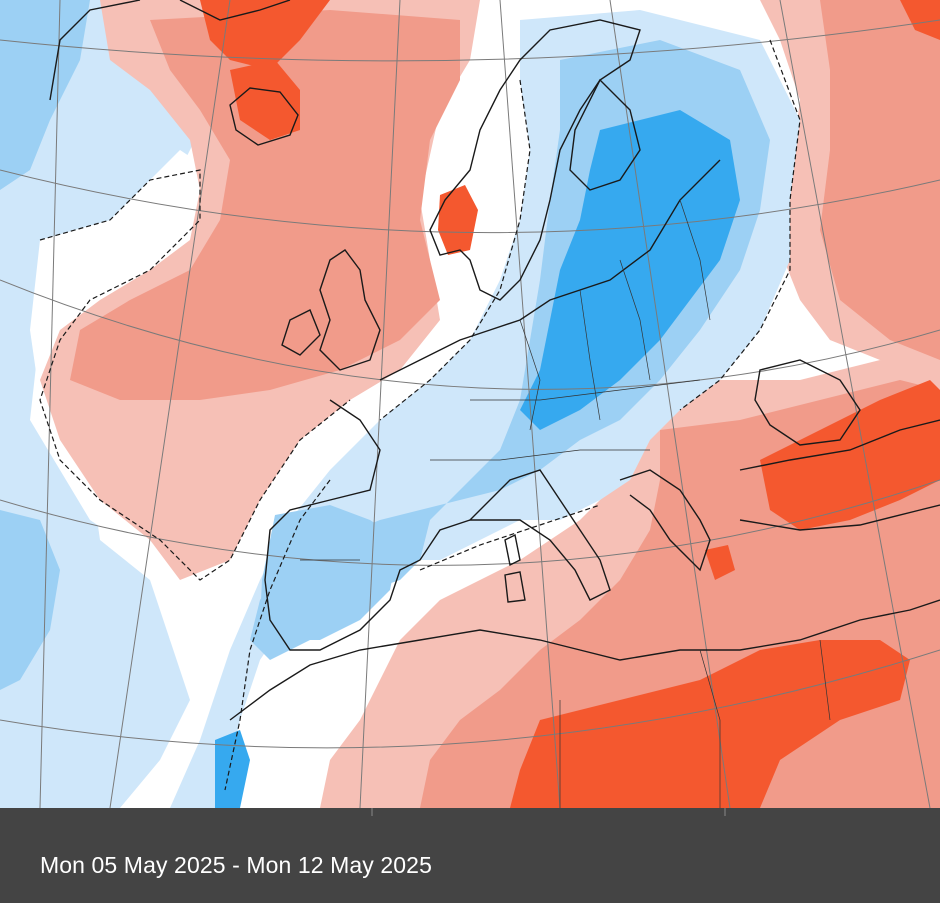 Image resolution: width=940 pixels, height=903 pixels. I want to click on warm-anomaly-northeast-mid, so click(880, 180).